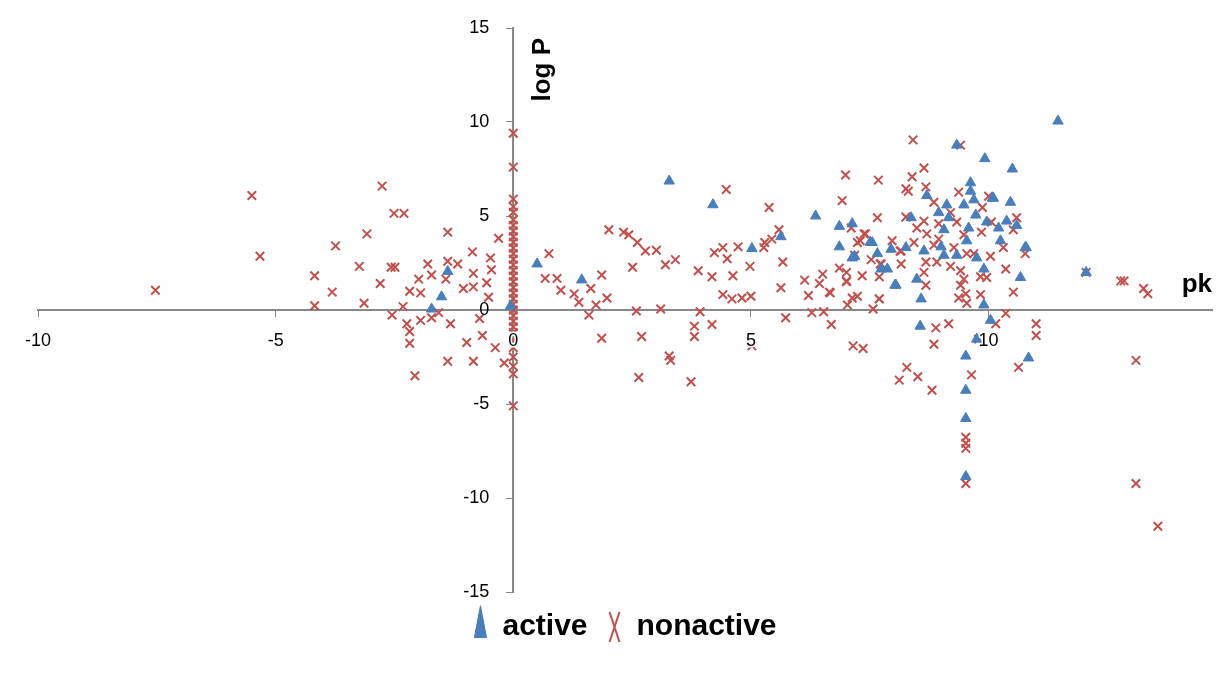  I want to click on x-tick-label: -5, so click(275, 339).